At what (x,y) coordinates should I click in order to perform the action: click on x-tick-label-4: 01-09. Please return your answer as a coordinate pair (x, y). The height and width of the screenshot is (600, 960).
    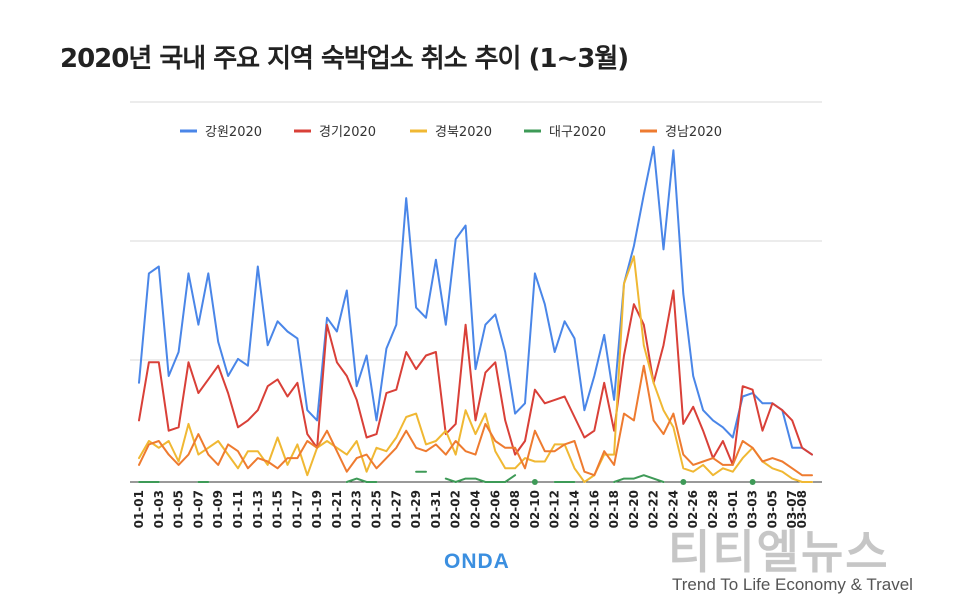
    Looking at the image, I should click on (218, 509).